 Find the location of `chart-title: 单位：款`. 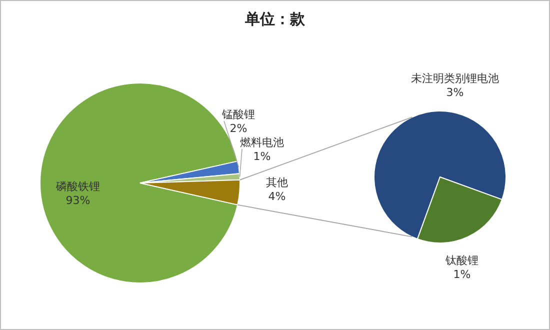

chart-title: 单位：款 is located at coordinates (275, 19).